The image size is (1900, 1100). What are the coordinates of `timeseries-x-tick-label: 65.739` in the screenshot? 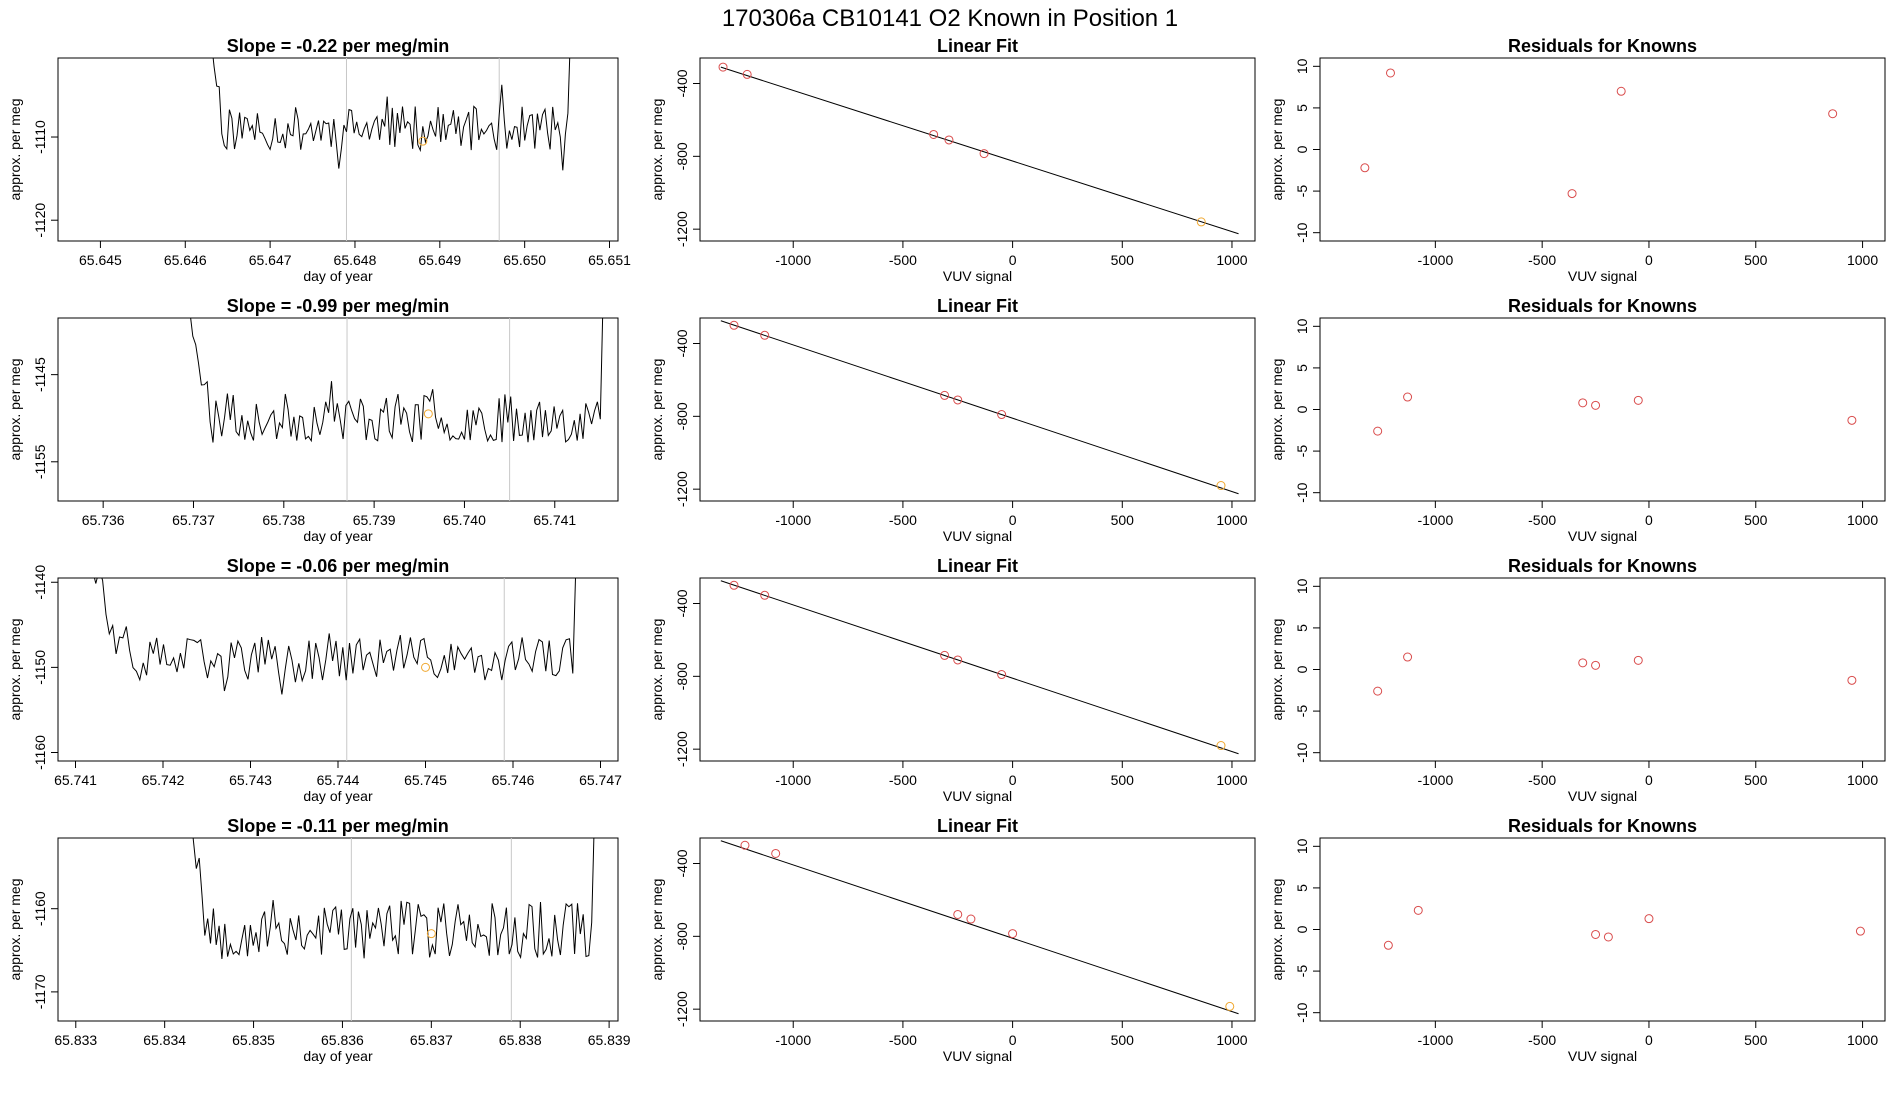 It's located at (374, 520).